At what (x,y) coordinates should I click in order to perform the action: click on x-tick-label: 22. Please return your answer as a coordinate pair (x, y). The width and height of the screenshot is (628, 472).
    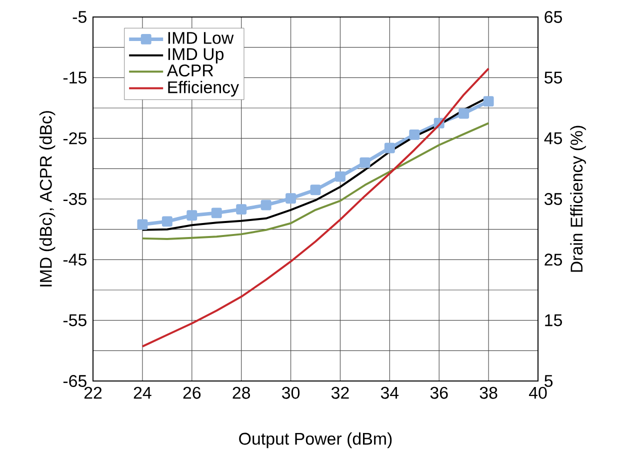
    Looking at the image, I should click on (93, 392).